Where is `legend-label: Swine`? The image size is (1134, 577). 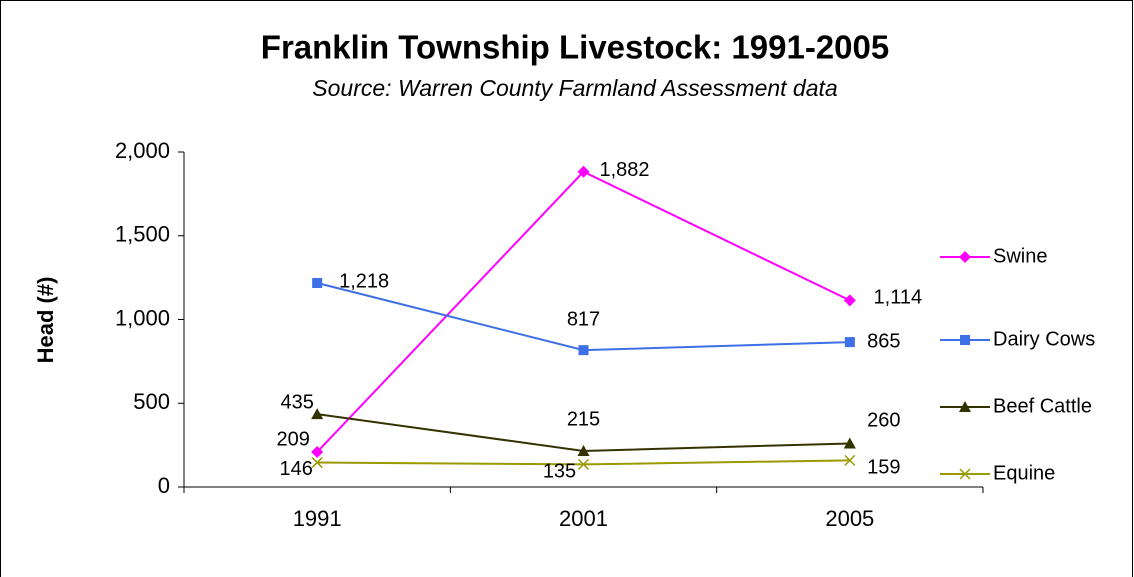
legend-label: Swine is located at coordinates (1020, 256).